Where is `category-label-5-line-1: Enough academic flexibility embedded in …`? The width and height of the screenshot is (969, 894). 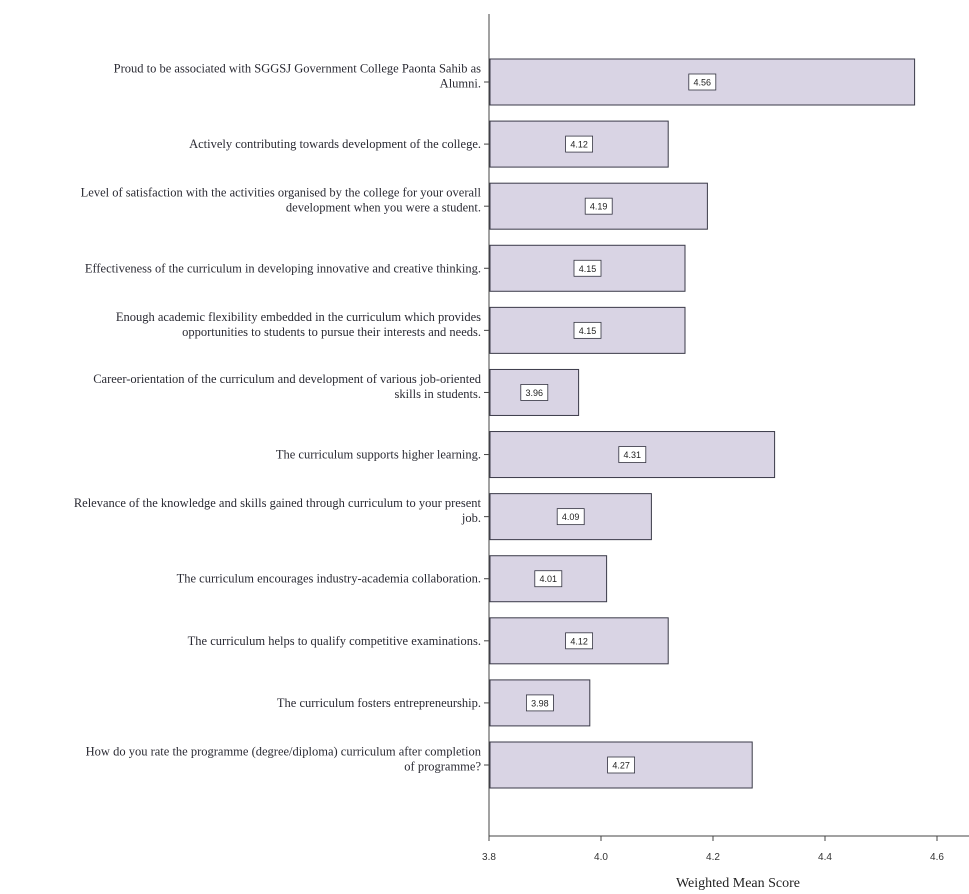
category-label-5-line-1: Enough academic flexibility embedded in … is located at coordinates (298, 317).